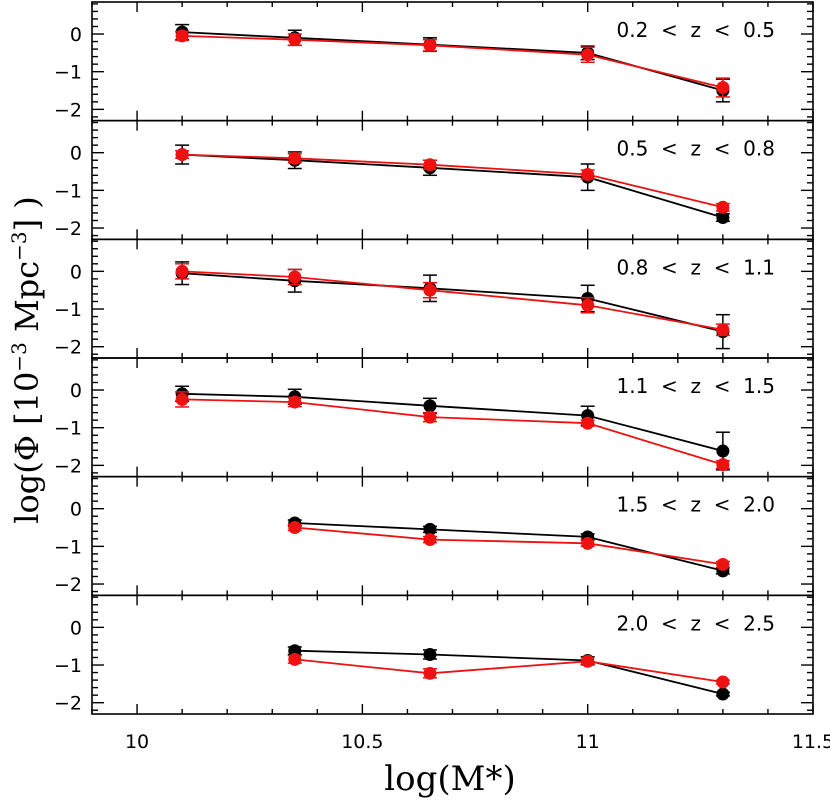 The image size is (830, 804). I want to click on panel-label: 1.1 < z < 1.5, so click(696, 386).